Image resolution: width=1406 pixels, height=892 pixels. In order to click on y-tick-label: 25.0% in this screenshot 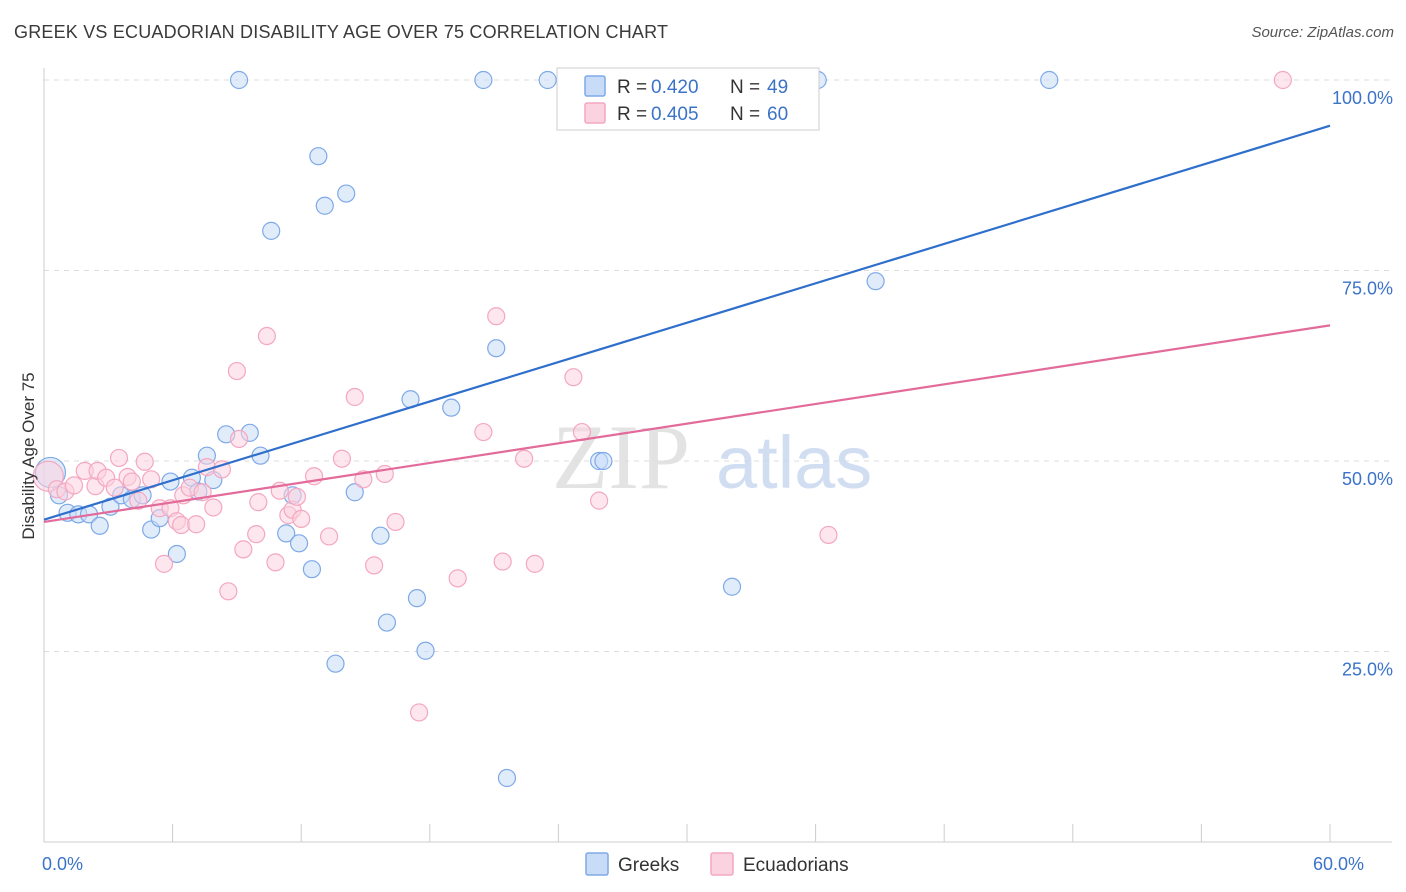, I will do `click(1367, 670)`.